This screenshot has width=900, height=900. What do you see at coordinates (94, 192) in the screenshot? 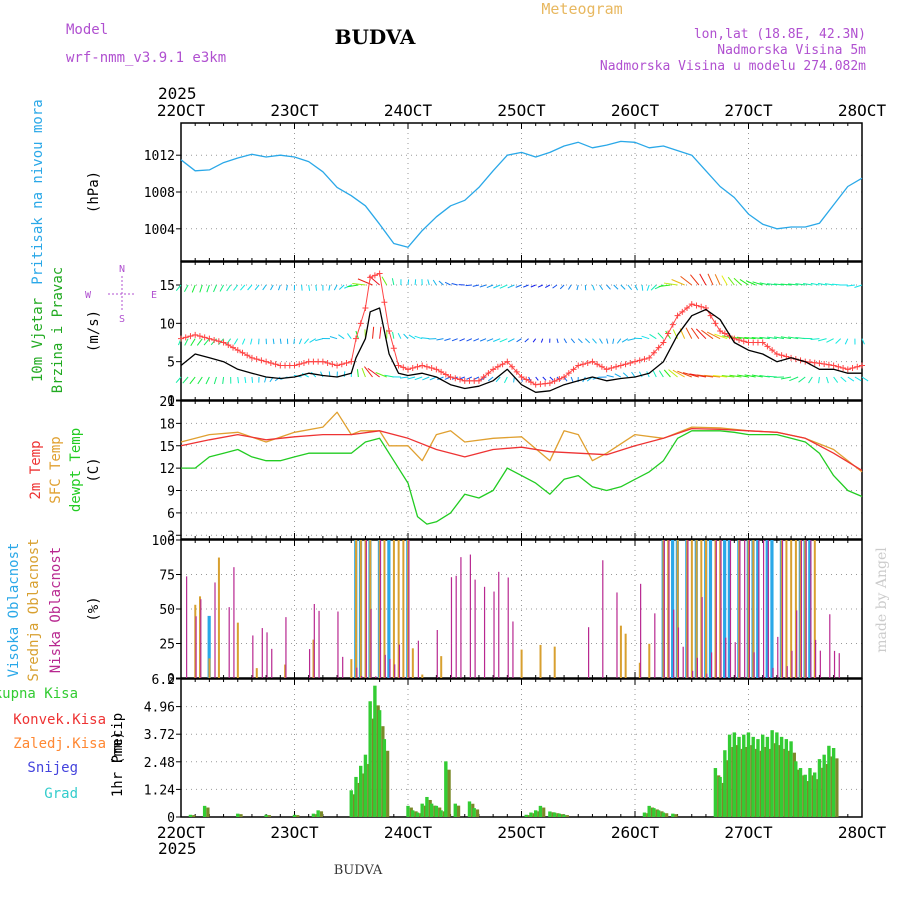
I see `unit-label: (hPa)` at bounding box center [94, 192].